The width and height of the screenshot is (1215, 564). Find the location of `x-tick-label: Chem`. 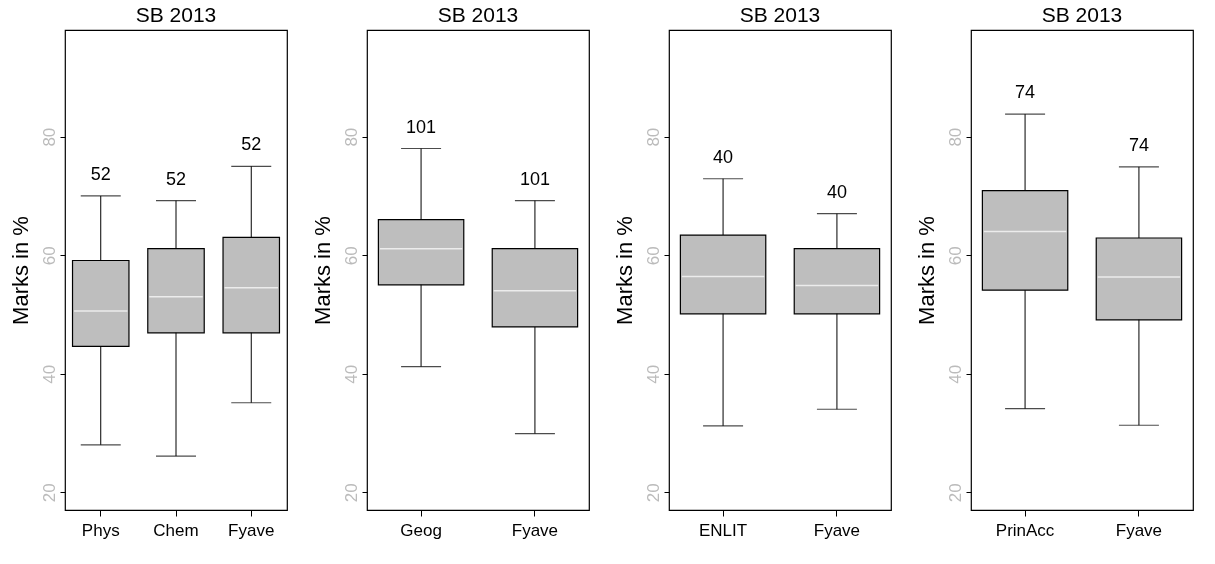

x-tick-label: Chem is located at coordinates (176, 530).